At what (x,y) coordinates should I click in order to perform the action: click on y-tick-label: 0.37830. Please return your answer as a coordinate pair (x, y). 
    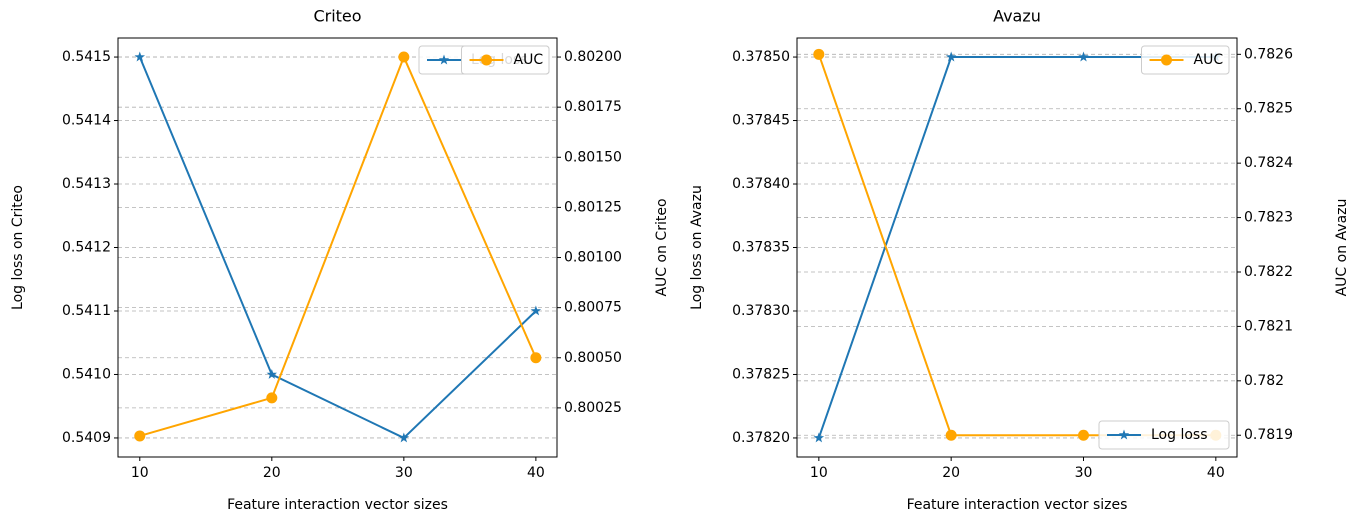
    Looking at the image, I should click on (761, 311).